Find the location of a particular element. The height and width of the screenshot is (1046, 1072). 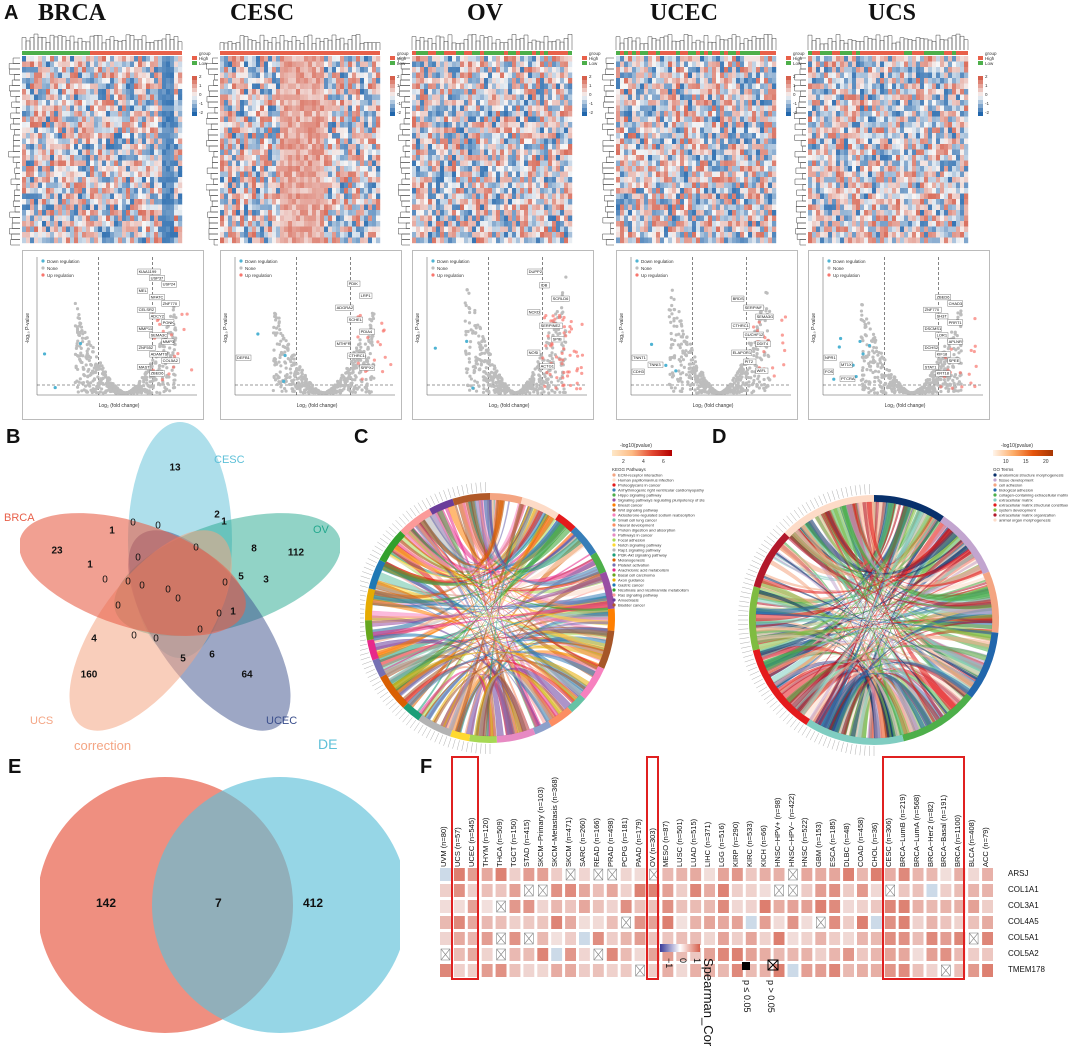

venn-region-count: 23 is located at coordinates (56, 551).